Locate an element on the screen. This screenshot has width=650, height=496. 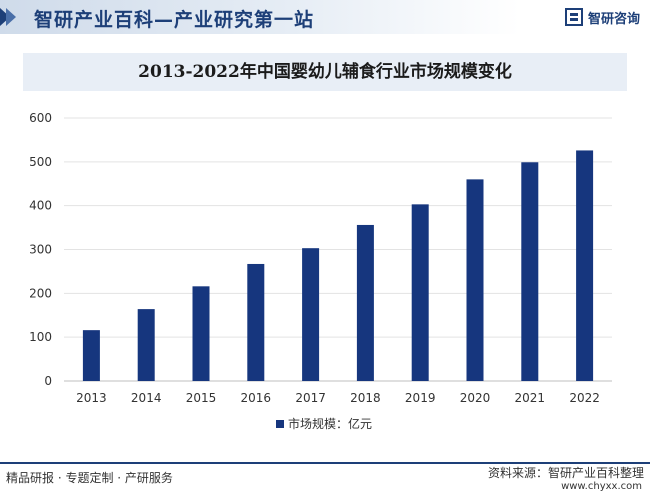
chart-title: 2013-2022年中国婴幼儿辅食行业市场规模变化 is located at coordinates (325, 72).